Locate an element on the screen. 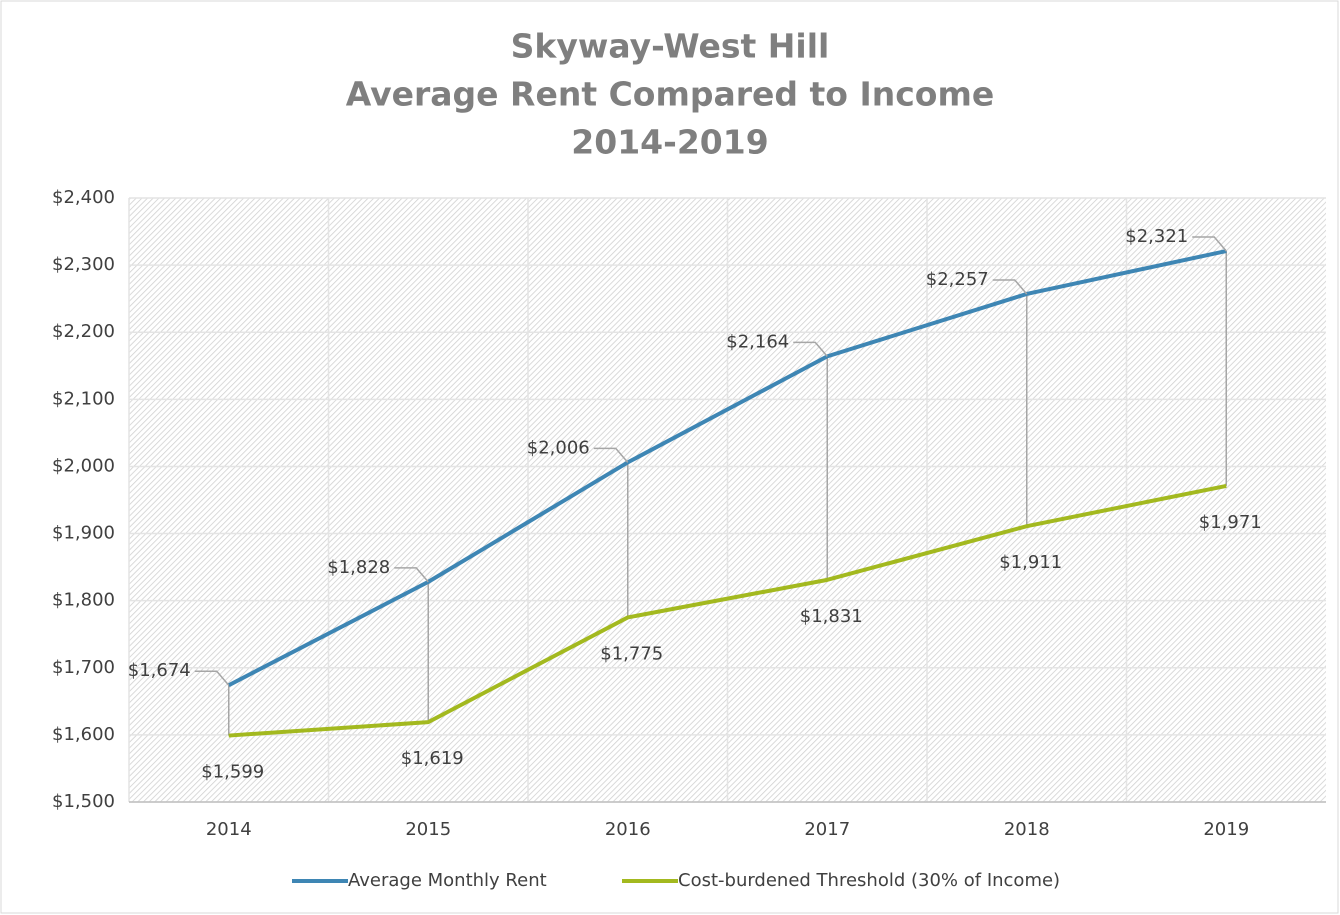 Image resolution: width=1340 pixels, height=915 pixels. y-tick-label: $1,700 is located at coordinates (83, 667).